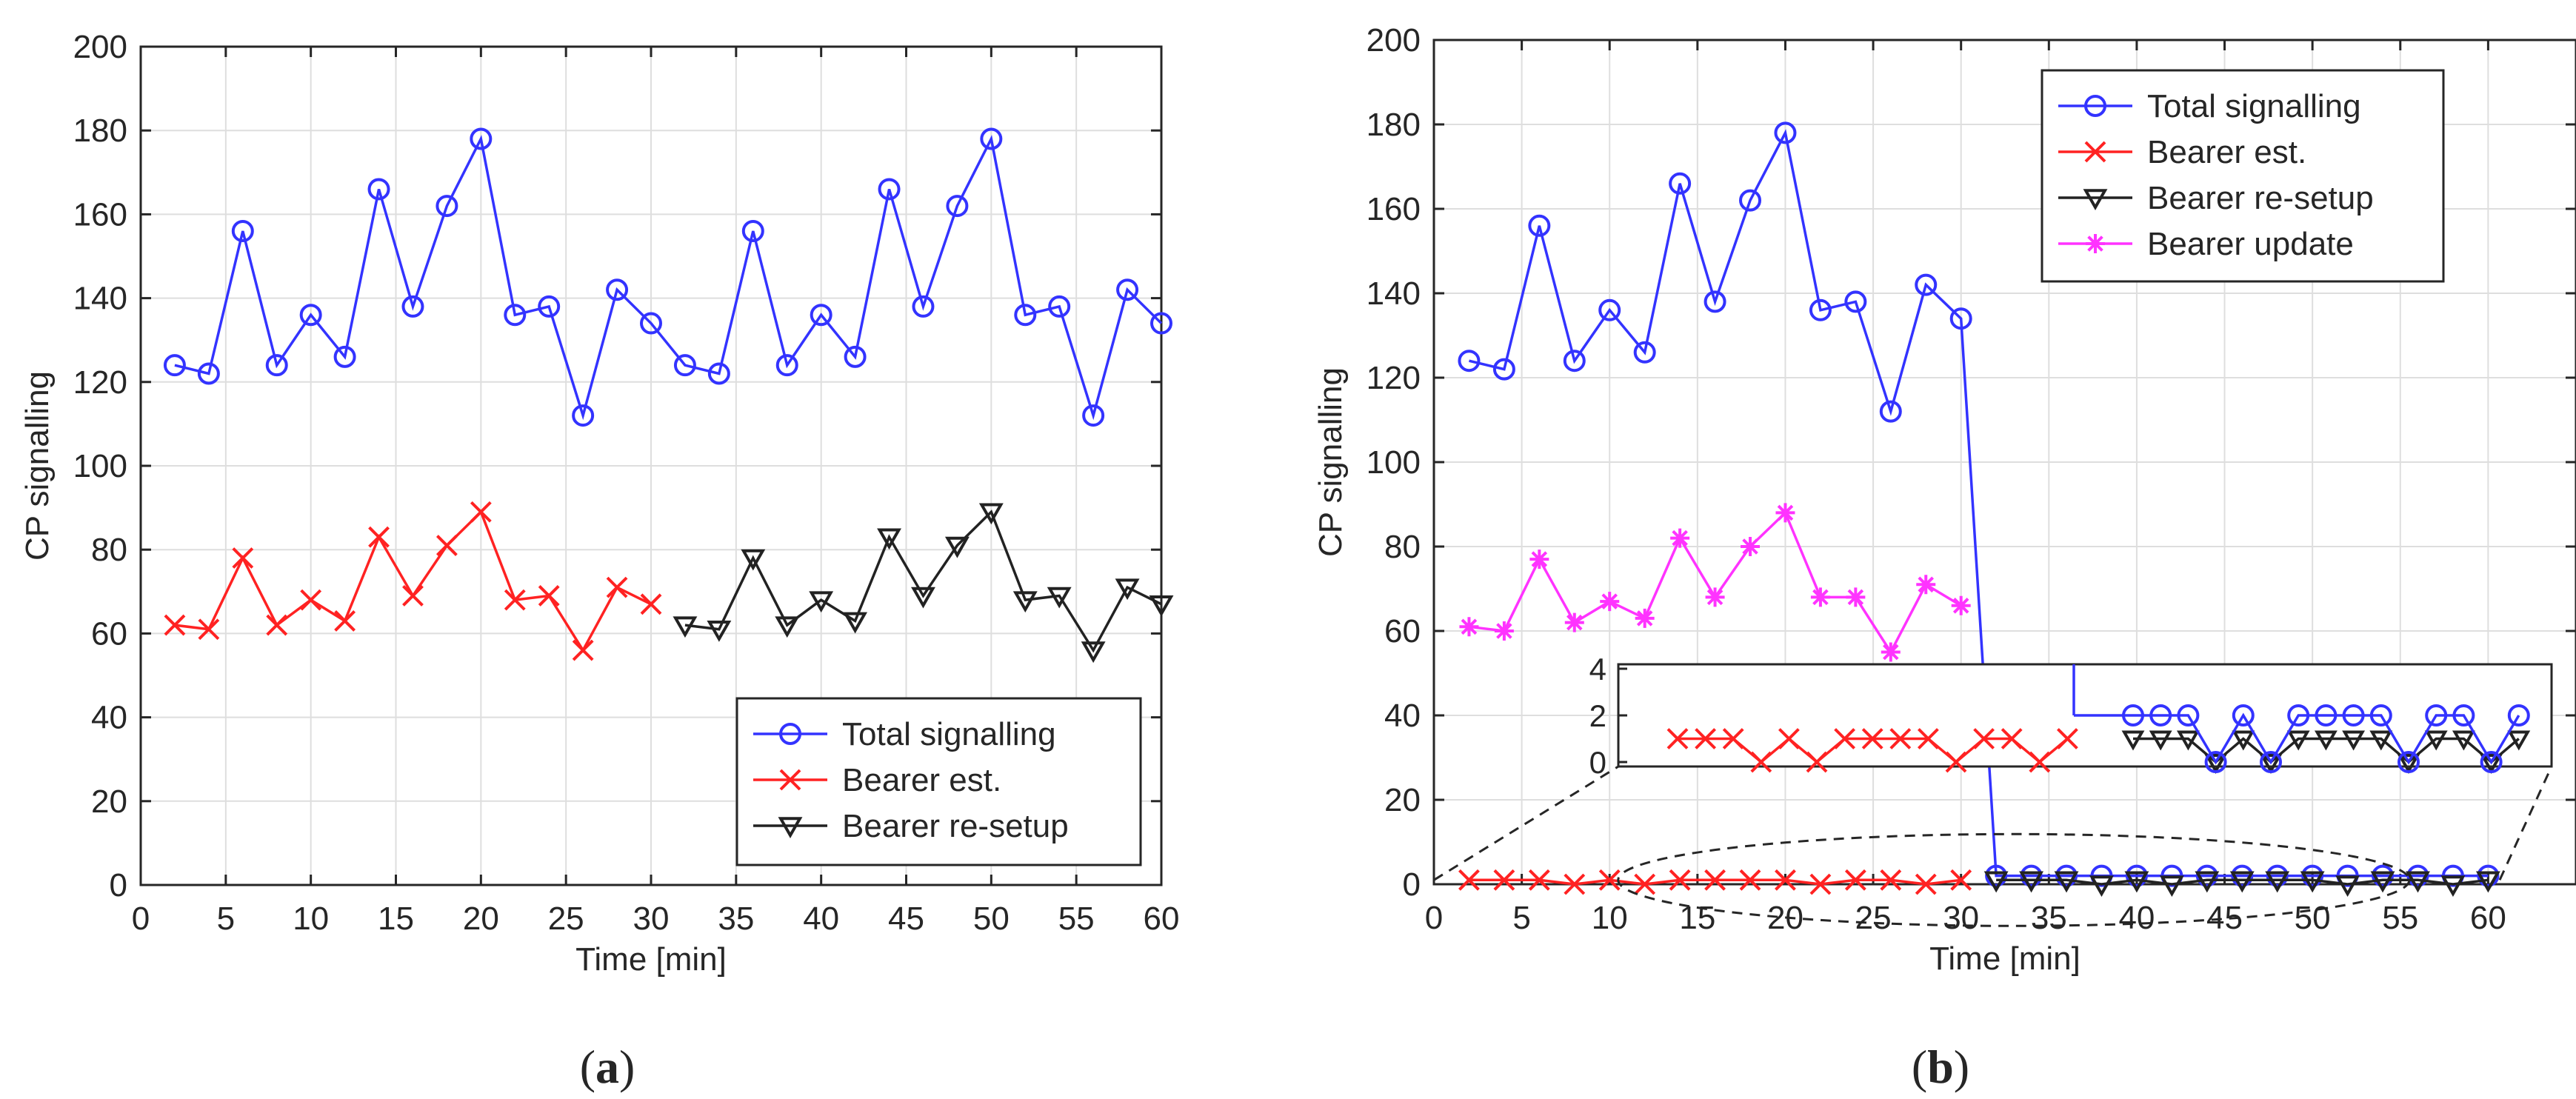 The image size is (2576, 1099). I want to click on inset-y-tick-label: 4, so click(1597, 669).